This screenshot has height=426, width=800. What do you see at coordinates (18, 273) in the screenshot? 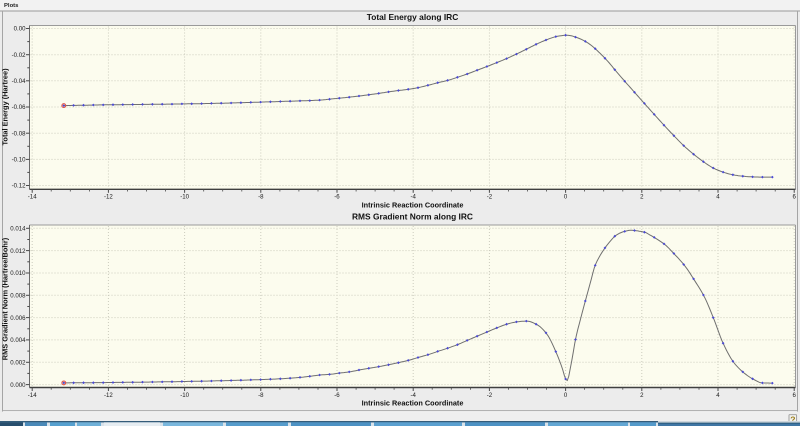
I see `svg-text: 0.010` at bounding box center [18, 273].